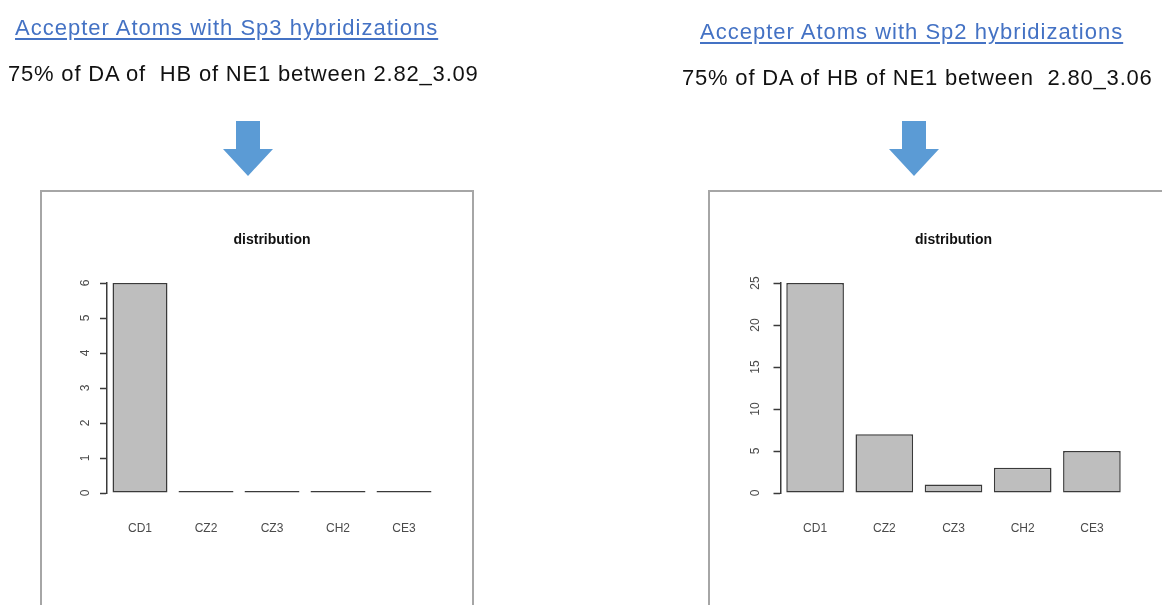  What do you see at coordinates (243, 74) in the screenshot?
I see `chart-subtitle: 75% of DA of HB of NE1 between 2.82_3.09` at bounding box center [243, 74].